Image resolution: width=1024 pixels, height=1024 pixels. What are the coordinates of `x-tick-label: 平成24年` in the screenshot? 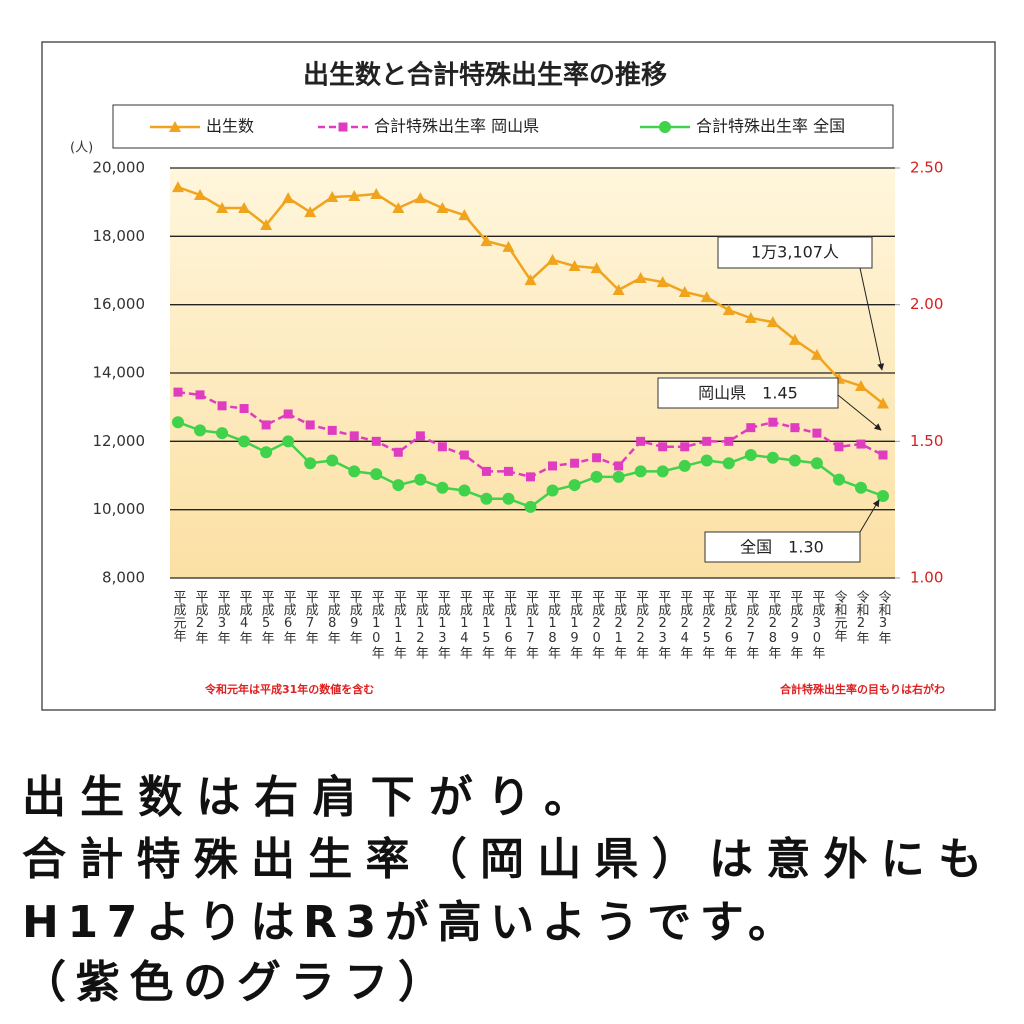 It's located at (685, 624).